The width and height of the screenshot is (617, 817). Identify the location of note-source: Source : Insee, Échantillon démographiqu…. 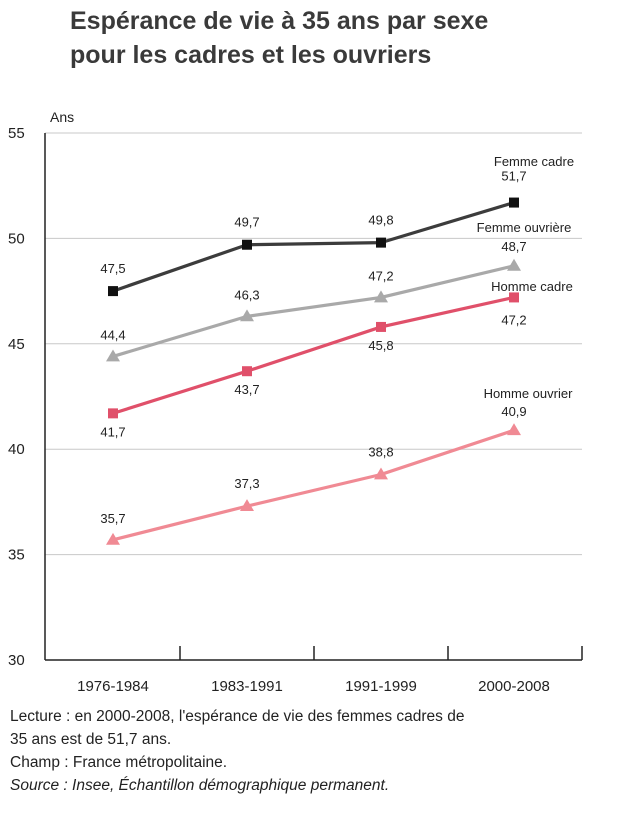
(200, 785).